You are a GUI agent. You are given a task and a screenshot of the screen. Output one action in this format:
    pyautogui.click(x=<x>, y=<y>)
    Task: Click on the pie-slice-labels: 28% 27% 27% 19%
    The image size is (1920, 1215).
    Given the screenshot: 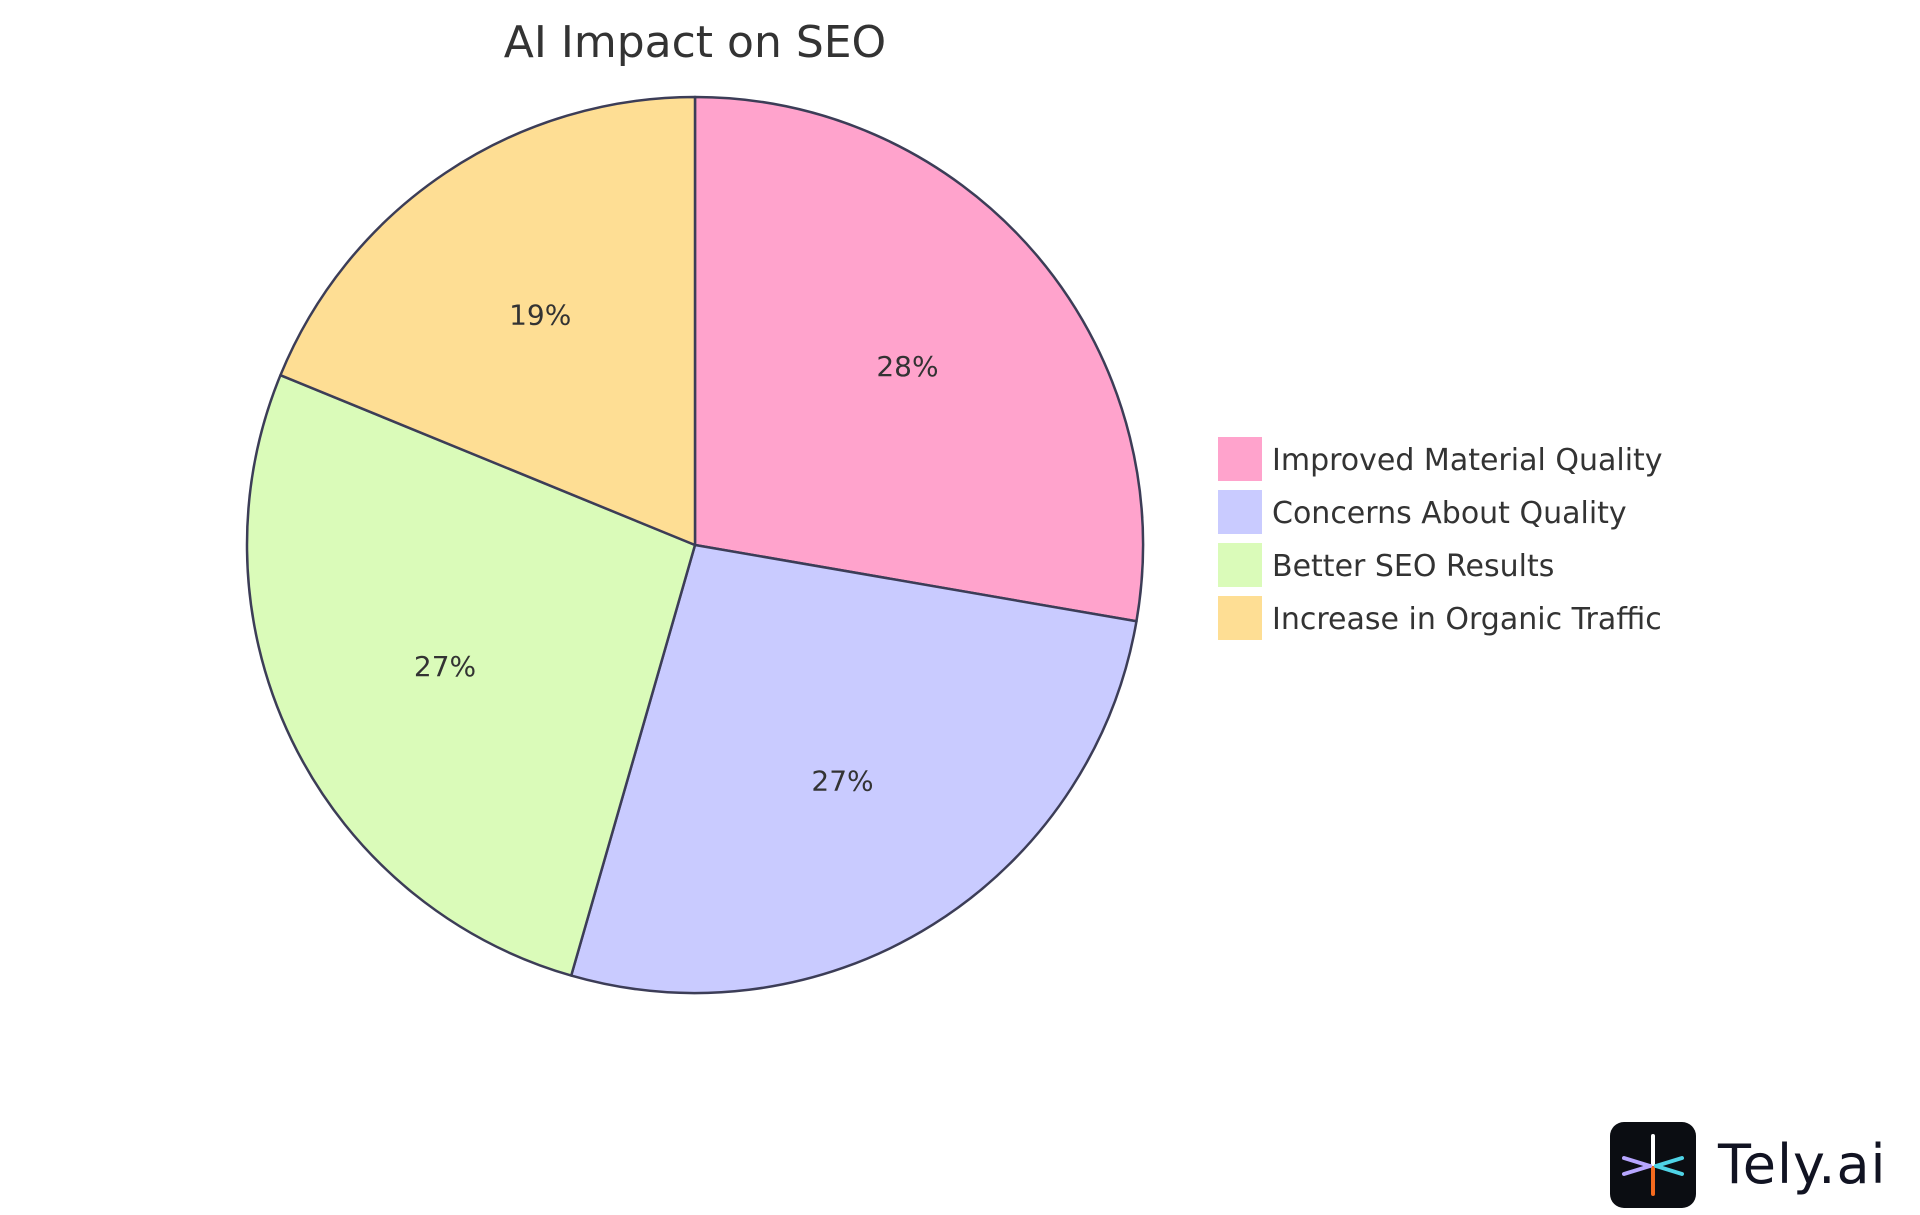 What is the action you would take?
    pyautogui.click(x=676, y=547)
    